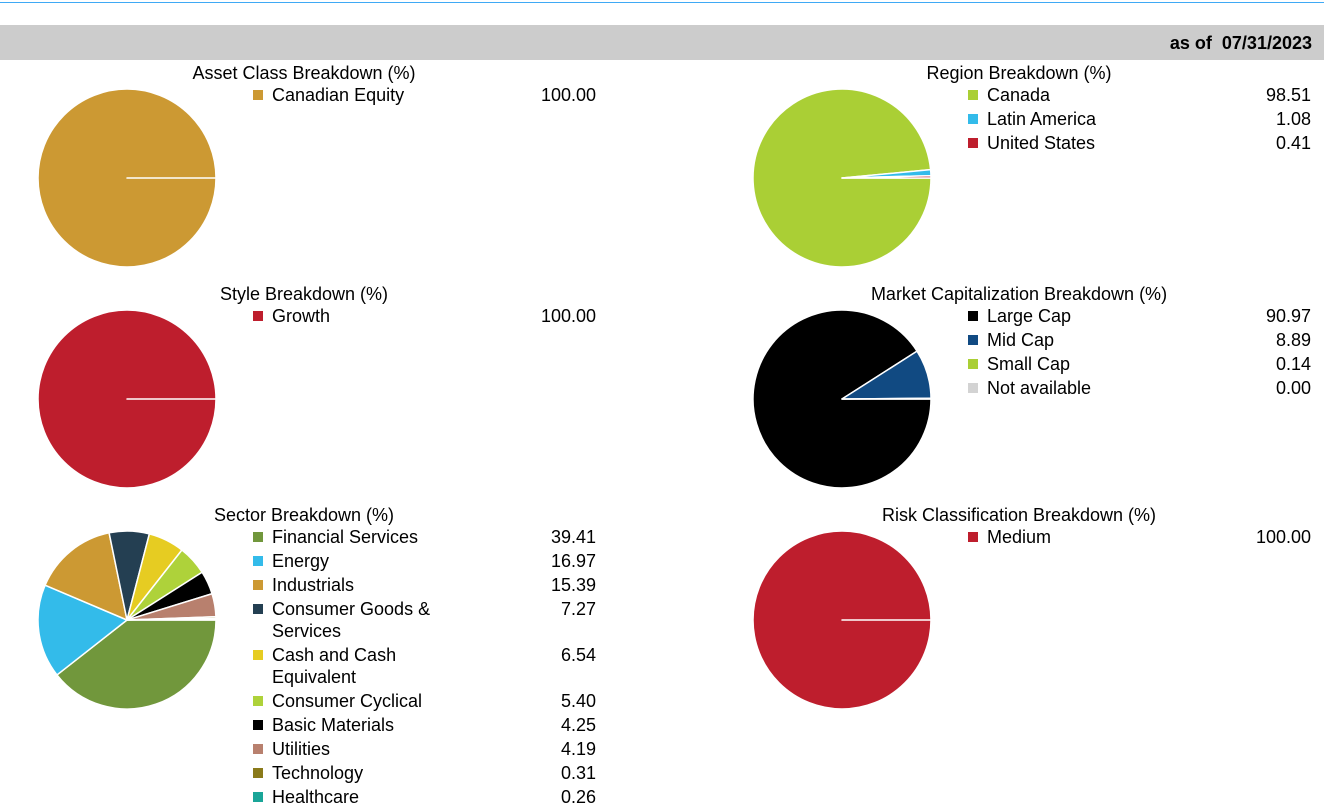  I want to click on legend-value: 90.97, so click(1288, 316).